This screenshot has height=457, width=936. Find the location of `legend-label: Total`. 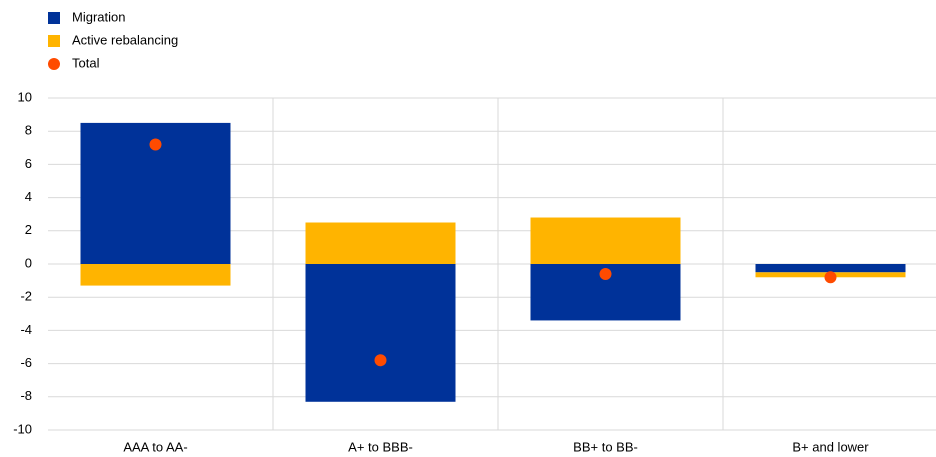

legend-label: Total is located at coordinates (86, 62).